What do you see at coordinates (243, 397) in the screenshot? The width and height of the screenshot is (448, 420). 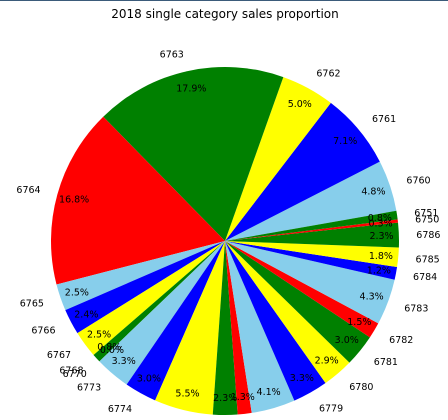 I see `pct-label-6777: 1.3%` at bounding box center [243, 397].